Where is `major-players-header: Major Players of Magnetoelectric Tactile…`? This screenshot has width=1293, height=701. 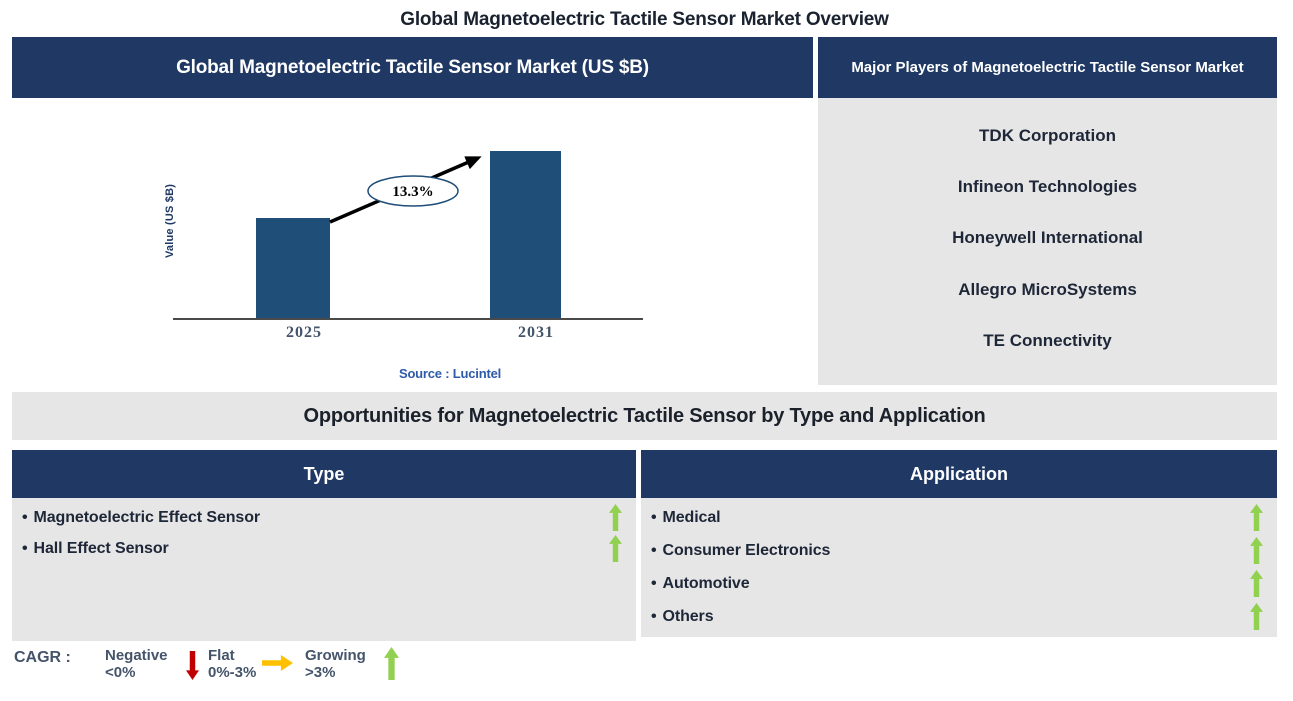 major-players-header: Major Players of Magnetoelectric Tactile… is located at coordinates (1047, 67).